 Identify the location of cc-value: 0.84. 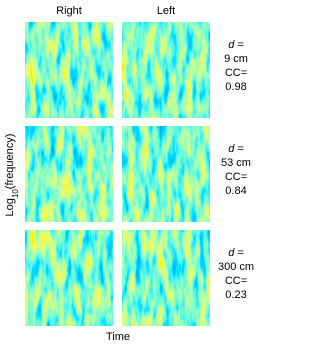
(235, 191).